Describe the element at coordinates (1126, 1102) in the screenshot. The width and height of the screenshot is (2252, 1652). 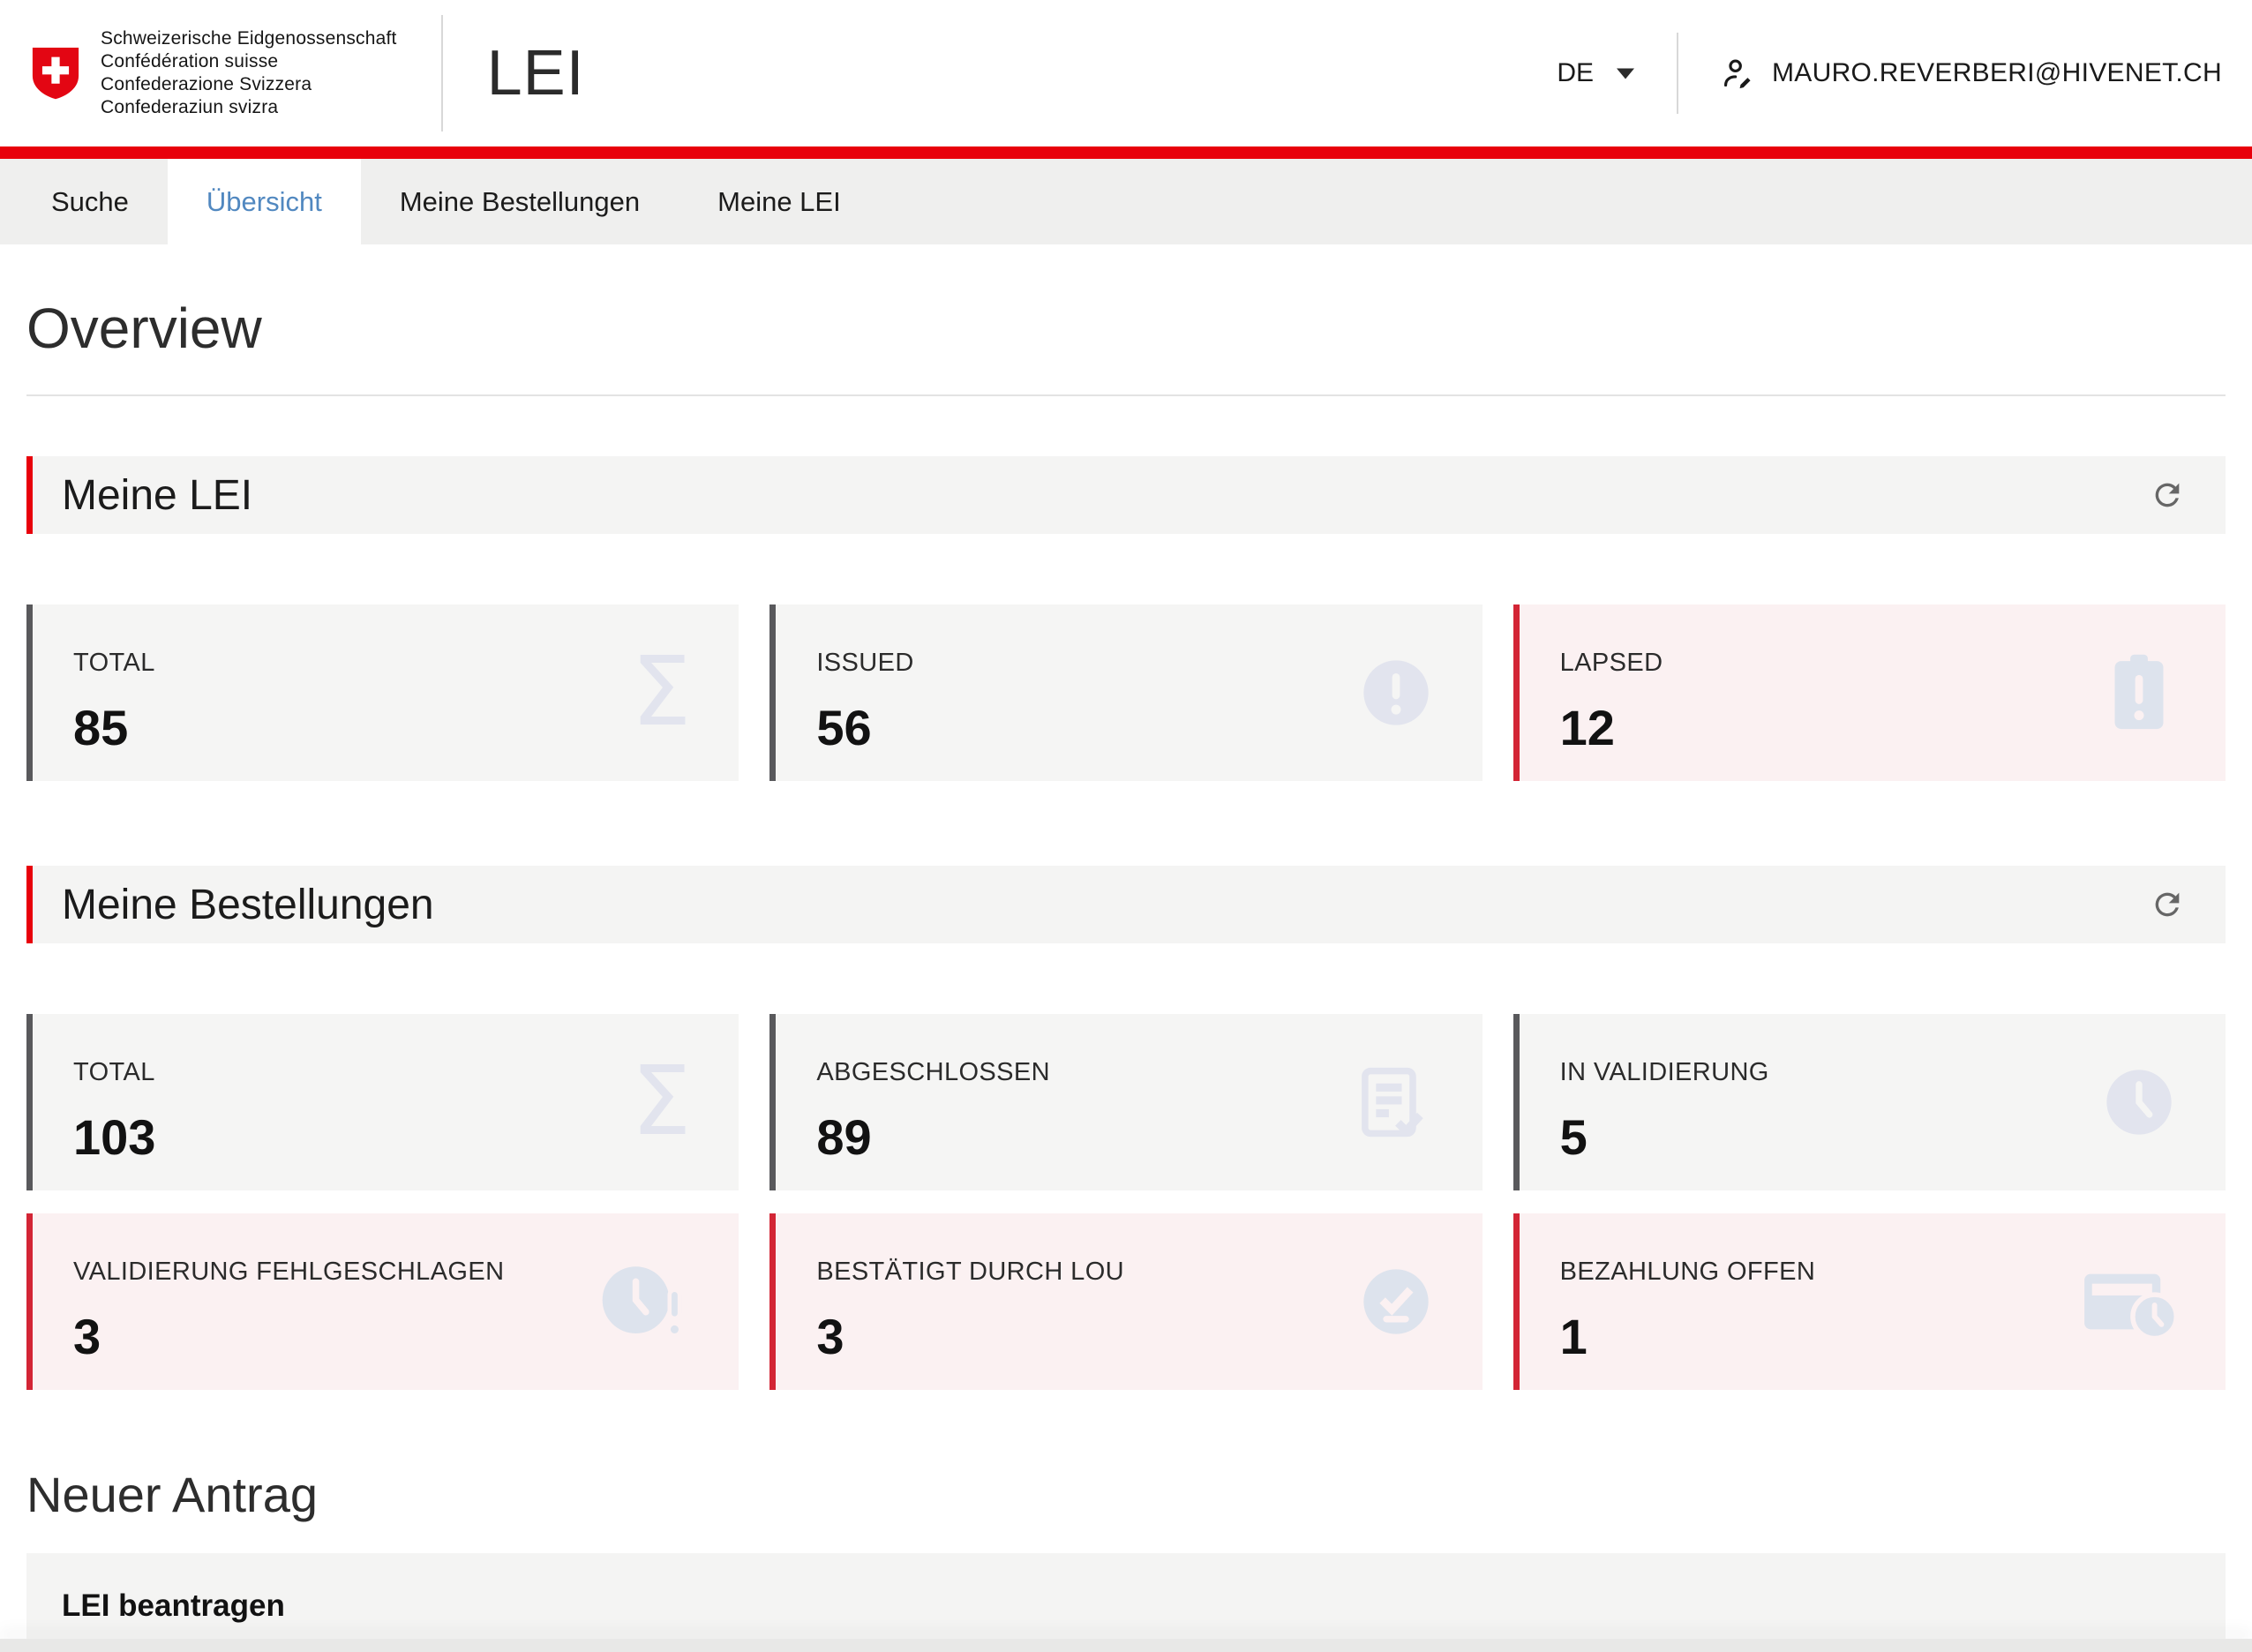
I see `kpi-card-abgeschlossen: ABGESCHLOSSEN 89` at that location.